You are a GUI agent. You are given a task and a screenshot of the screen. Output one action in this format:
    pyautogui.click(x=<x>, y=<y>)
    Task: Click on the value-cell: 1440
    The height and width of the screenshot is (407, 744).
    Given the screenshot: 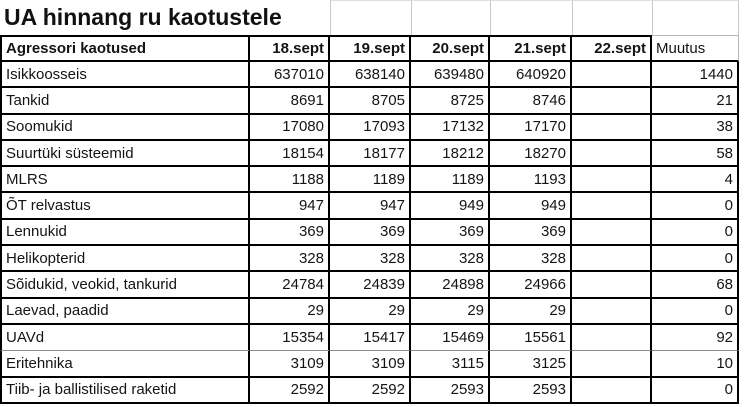 What is the action you would take?
    pyautogui.click(x=695, y=75)
    